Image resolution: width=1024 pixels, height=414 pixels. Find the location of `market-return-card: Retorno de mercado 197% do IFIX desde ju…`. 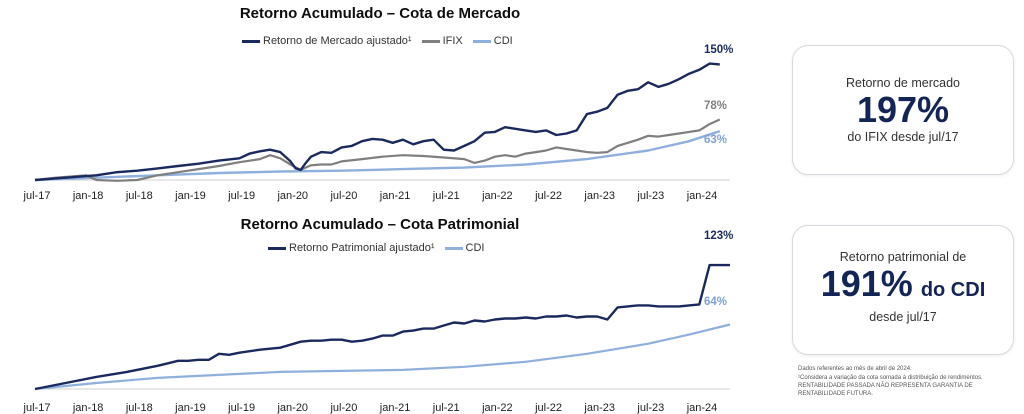

market-return-card: Retorno de mercado 197% do IFIX desde ju… is located at coordinates (903, 110).